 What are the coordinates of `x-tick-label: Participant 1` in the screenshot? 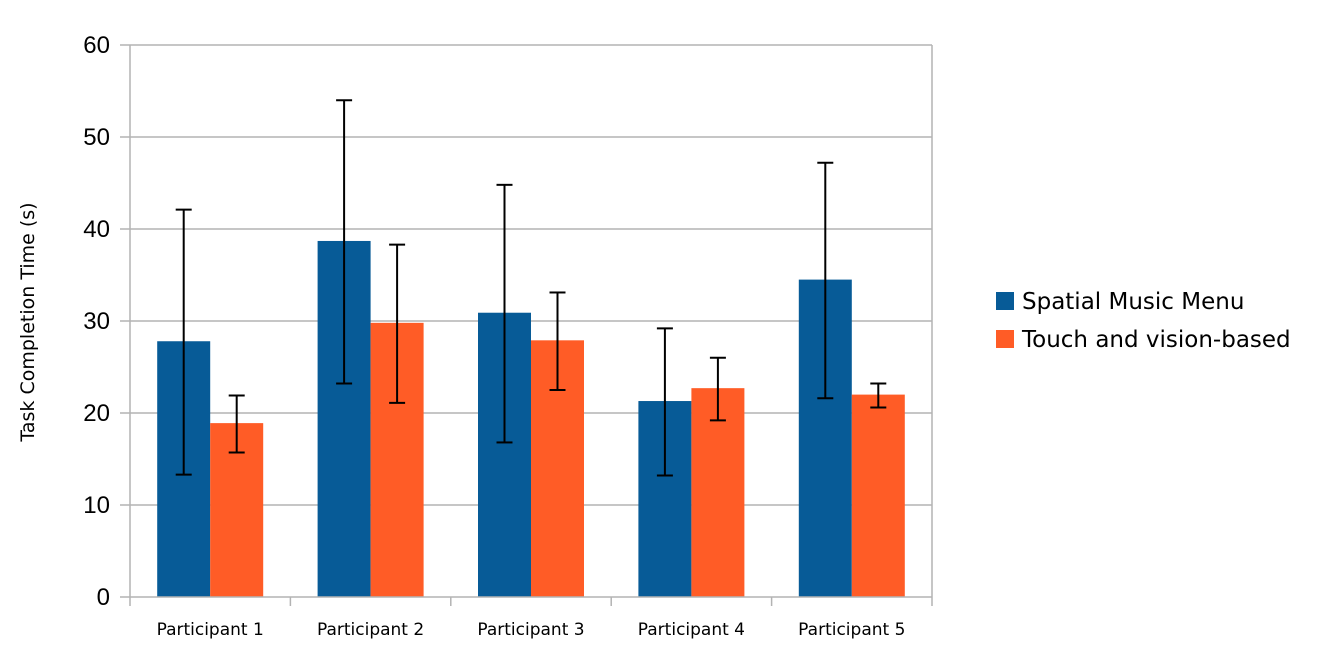 It's located at (210, 630).